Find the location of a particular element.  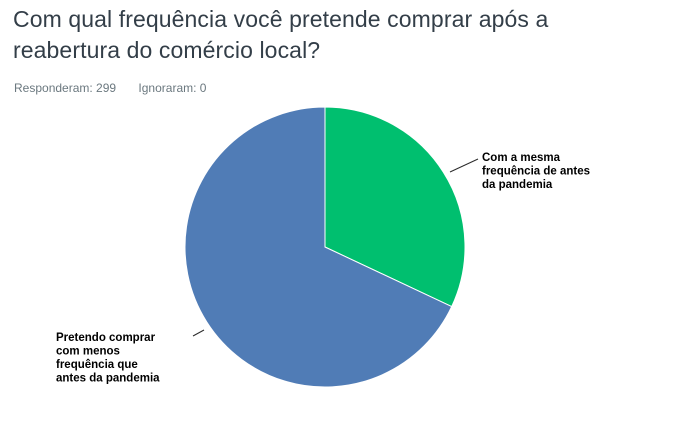

response-stats: Responderam: 299 Ignoraram: 0 is located at coordinates (110, 88).